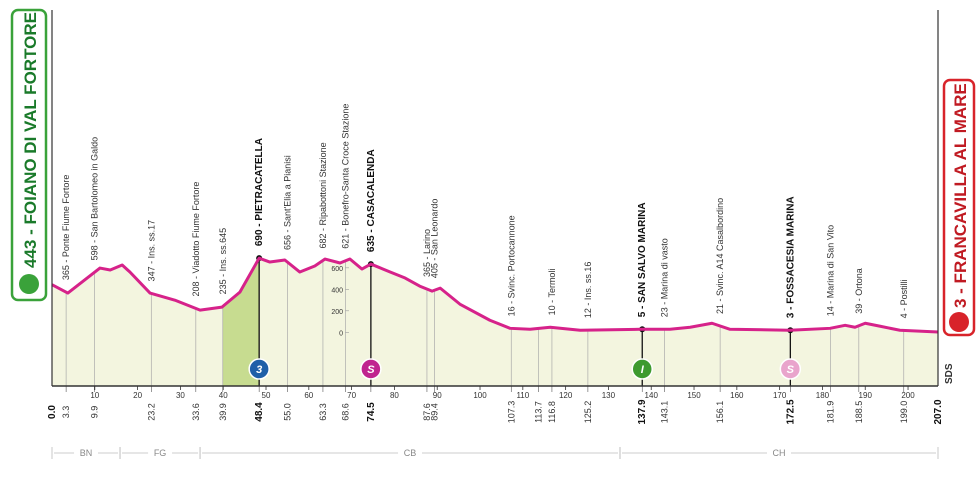 The width and height of the screenshot is (980, 477). I want to click on x-tick-label: 30, so click(180, 395).